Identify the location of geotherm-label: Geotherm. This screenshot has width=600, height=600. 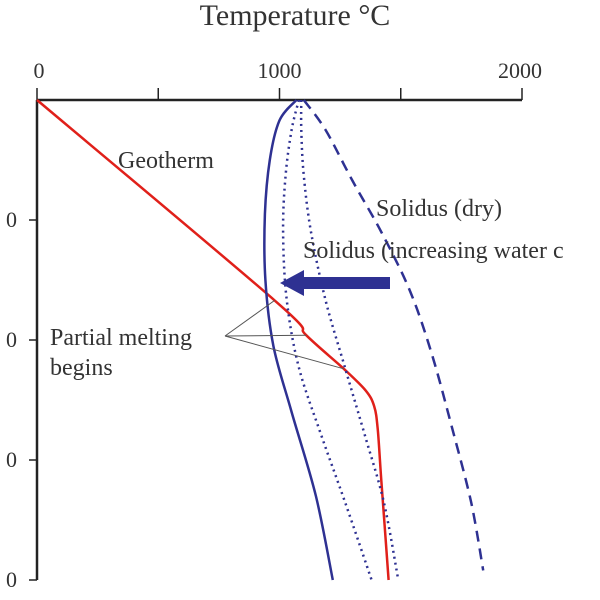
(166, 161).